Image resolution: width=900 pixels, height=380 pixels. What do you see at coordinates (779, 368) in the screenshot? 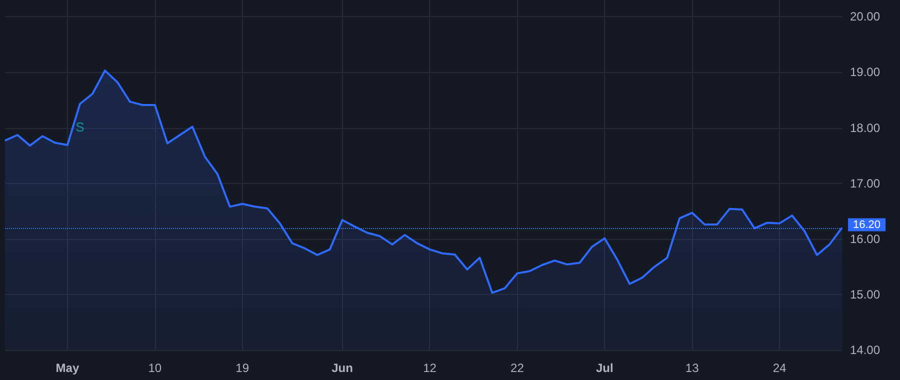
I see `x-tick-label: 24` at bounding box center [779, 368].